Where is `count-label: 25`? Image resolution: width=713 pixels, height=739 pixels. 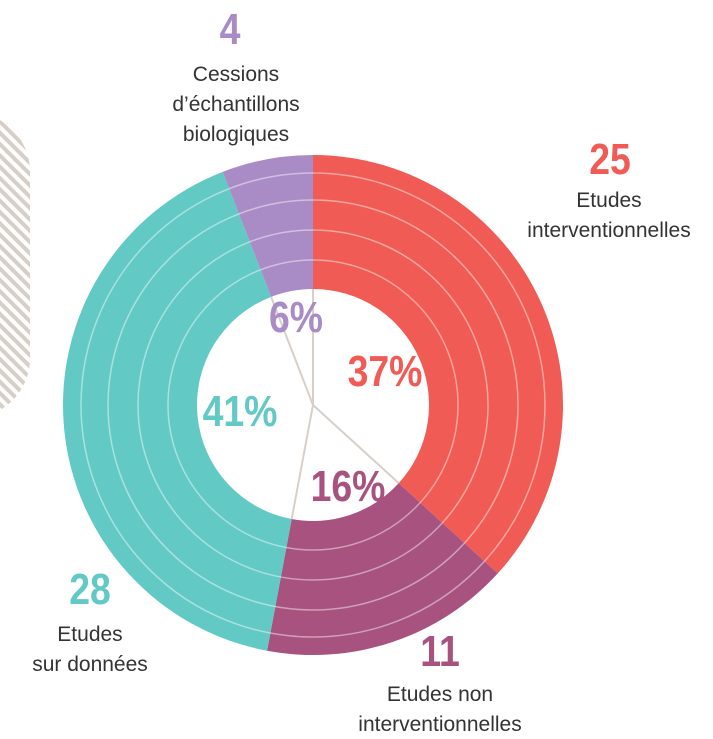 count-label: 25 is located at coordinates (610, 159).